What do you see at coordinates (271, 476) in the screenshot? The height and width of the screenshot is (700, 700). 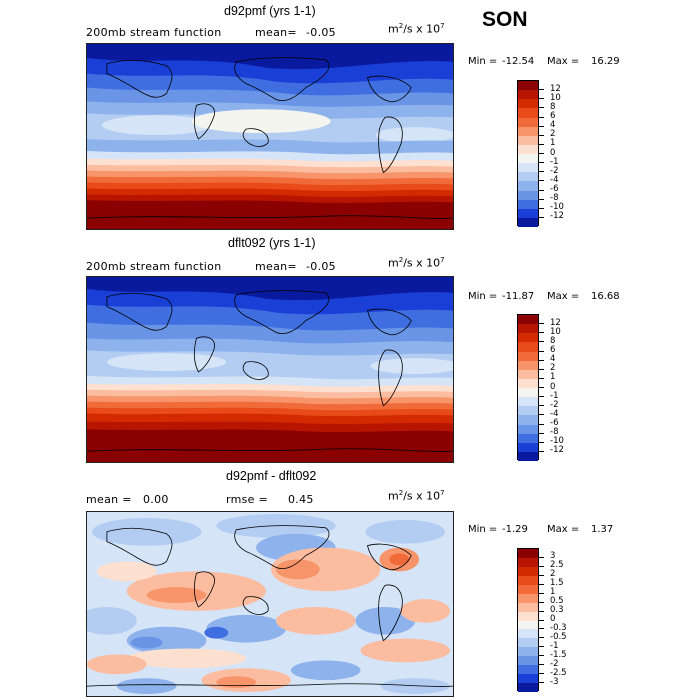 I see `panel-3-title: d92pmf - dflt092` at bounding box center [271, 476].